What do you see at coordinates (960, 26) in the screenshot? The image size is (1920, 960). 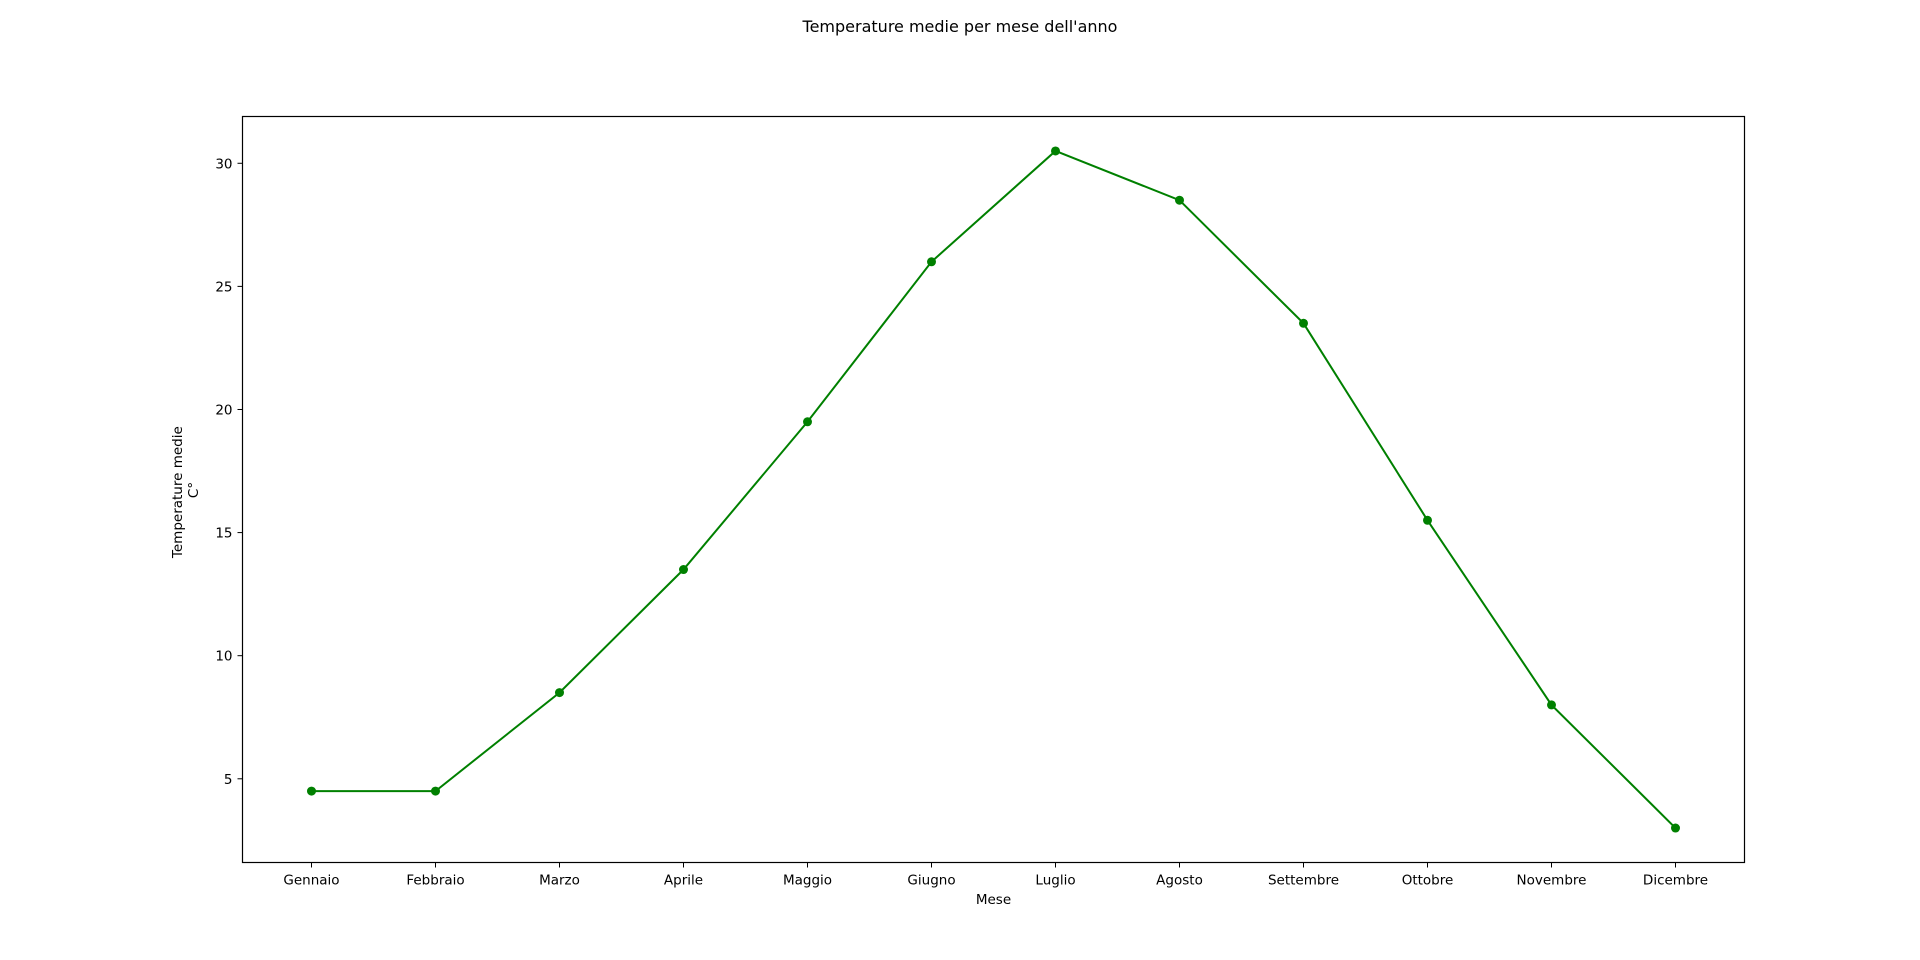 I see `chart-title: Temperature medie per mese dell'anno` at bounding box center [960, 26].